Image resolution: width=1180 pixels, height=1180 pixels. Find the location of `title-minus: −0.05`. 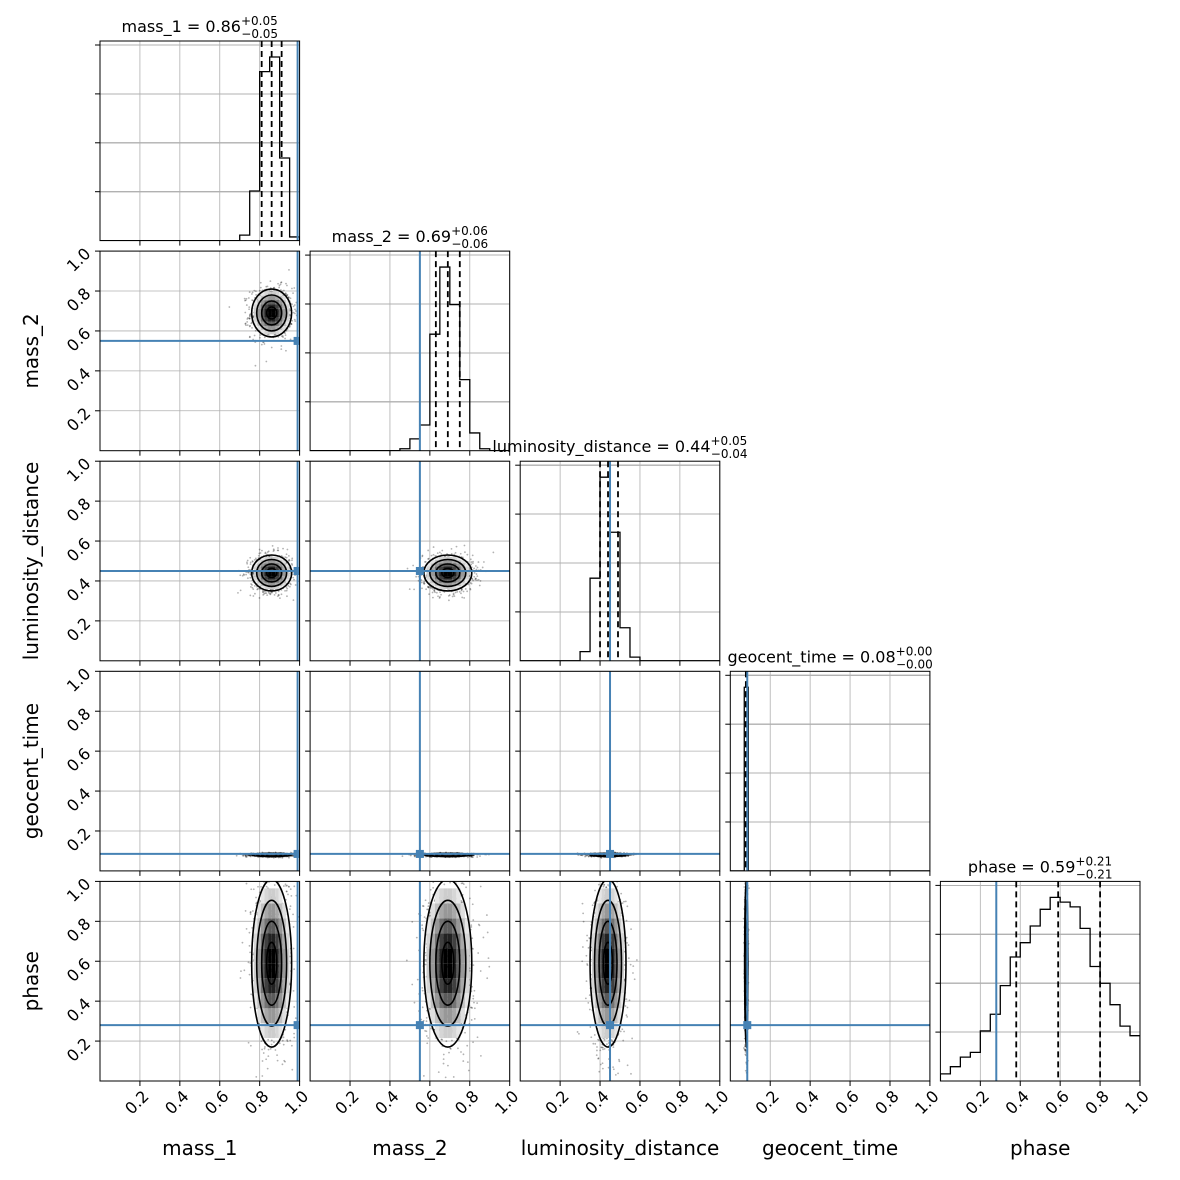

title-minus: −0.05 is located at coordinates (259, 34).